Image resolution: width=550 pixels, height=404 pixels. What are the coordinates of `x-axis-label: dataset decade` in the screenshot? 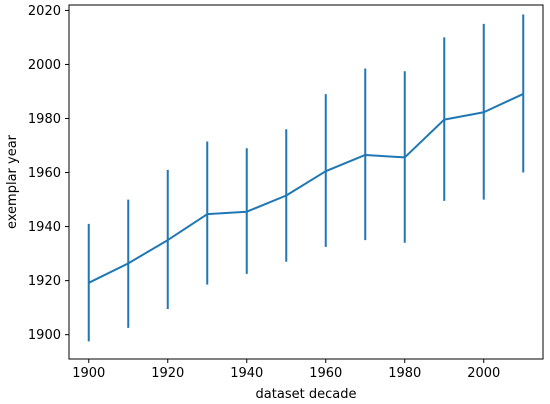 It's located at (306, 394).